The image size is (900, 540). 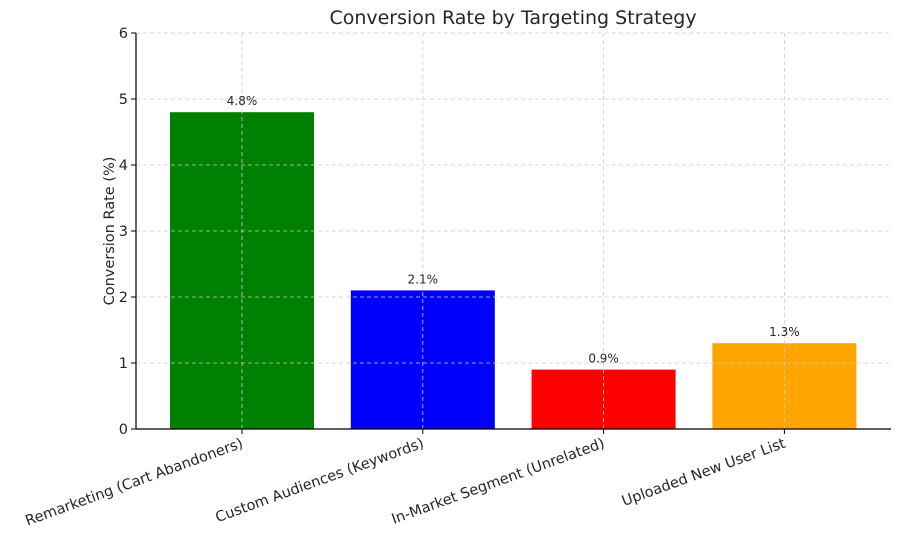 What do you see at coordinates (123, 34) in the screenshot?
I see `y-tick-label: 6` at bounding box center [123, 34].